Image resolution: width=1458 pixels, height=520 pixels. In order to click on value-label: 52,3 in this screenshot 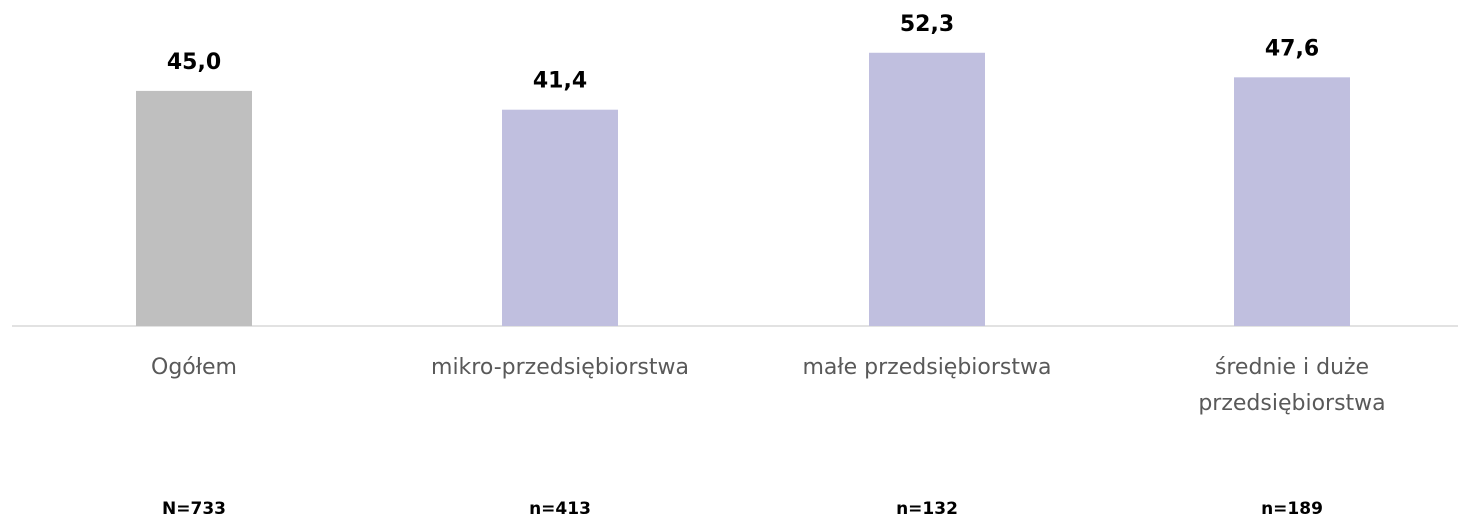, I will do `click(927, 24)`.